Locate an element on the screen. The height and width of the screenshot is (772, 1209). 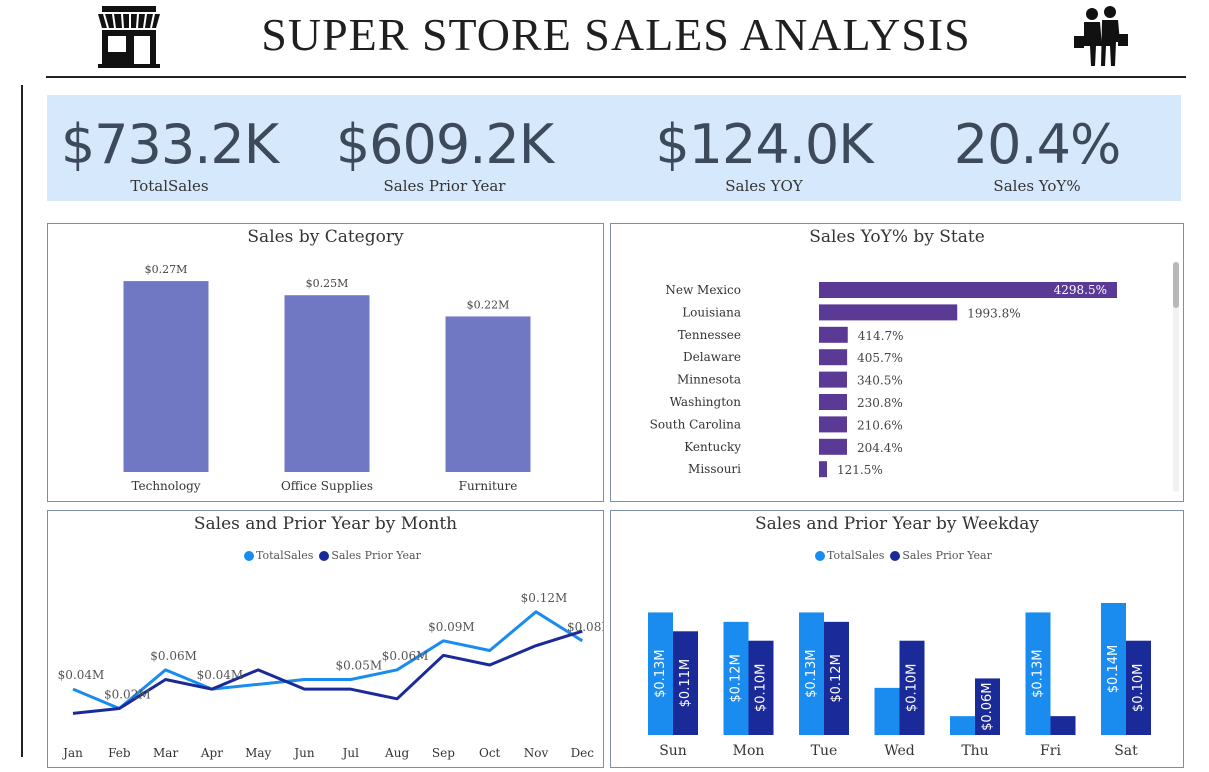
kpi-label: Sales Prior Year is located at coordinates (444, 186).